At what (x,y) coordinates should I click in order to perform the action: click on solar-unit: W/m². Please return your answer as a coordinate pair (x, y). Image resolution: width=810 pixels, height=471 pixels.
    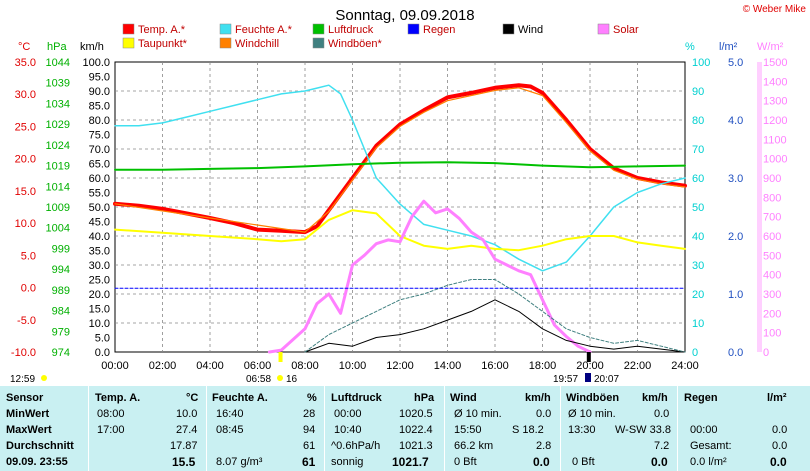
    Looking at the image, I should click on (770, 47).